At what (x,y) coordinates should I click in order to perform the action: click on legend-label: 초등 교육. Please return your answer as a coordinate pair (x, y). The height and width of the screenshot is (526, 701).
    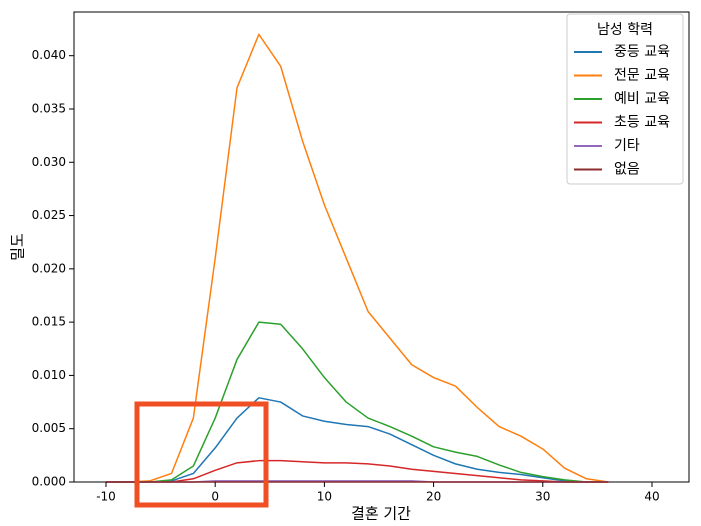
    Looking at the image, I should click on (642, 123).